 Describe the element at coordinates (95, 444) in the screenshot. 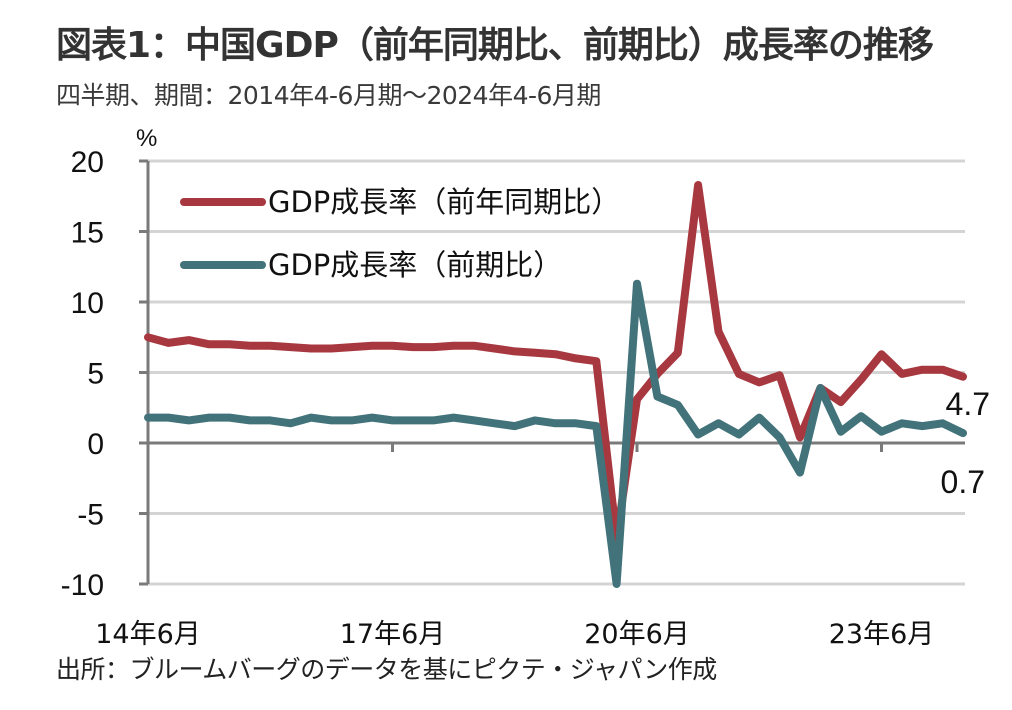

I see `y-tick-label: 0` at that location.